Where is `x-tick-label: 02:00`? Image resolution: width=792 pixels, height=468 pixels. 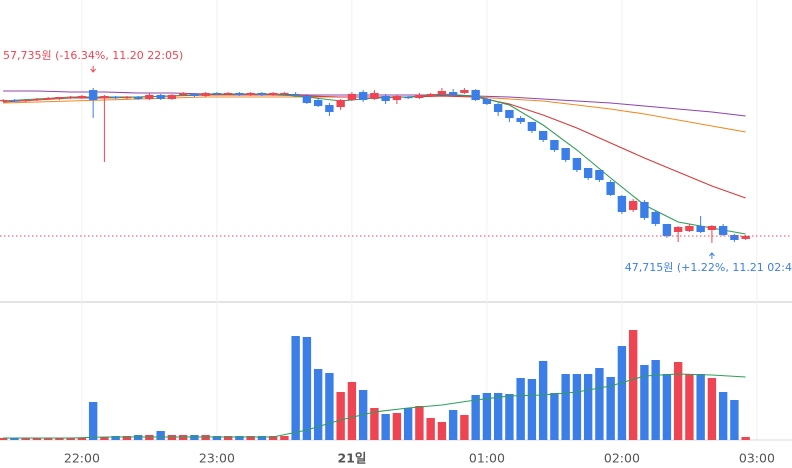
x-tick-label: 02:00 is located at coordinates (622, 458).